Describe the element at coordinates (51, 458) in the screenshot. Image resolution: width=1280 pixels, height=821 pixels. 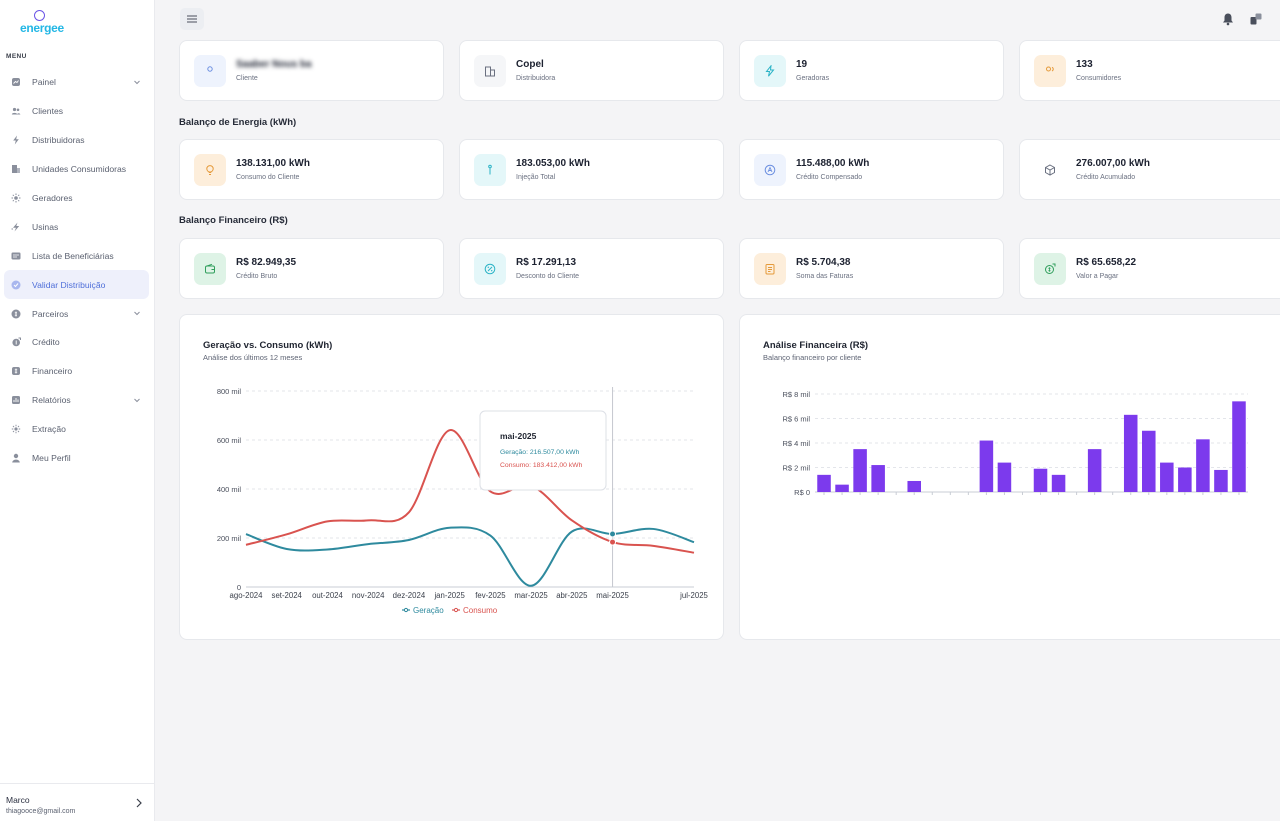
I see `sidebar-item-label: Meu Perfil` at that location.